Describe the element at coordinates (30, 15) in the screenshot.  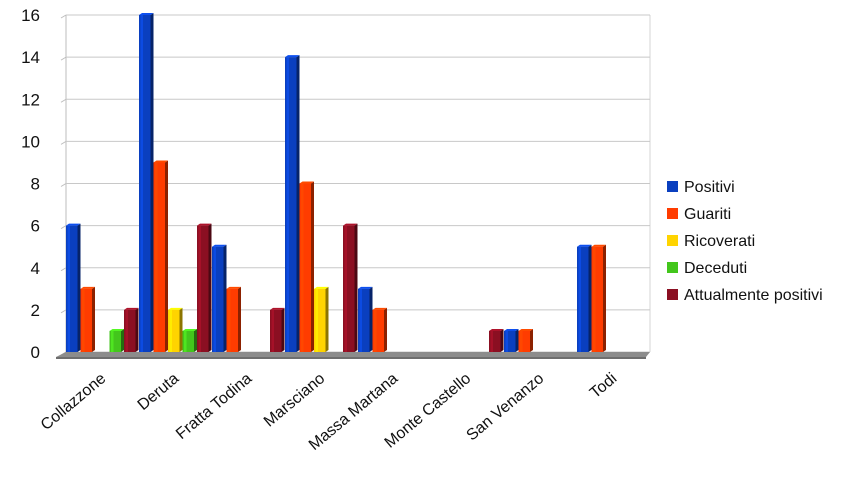
I see `y-tick-label: 16` at that location.